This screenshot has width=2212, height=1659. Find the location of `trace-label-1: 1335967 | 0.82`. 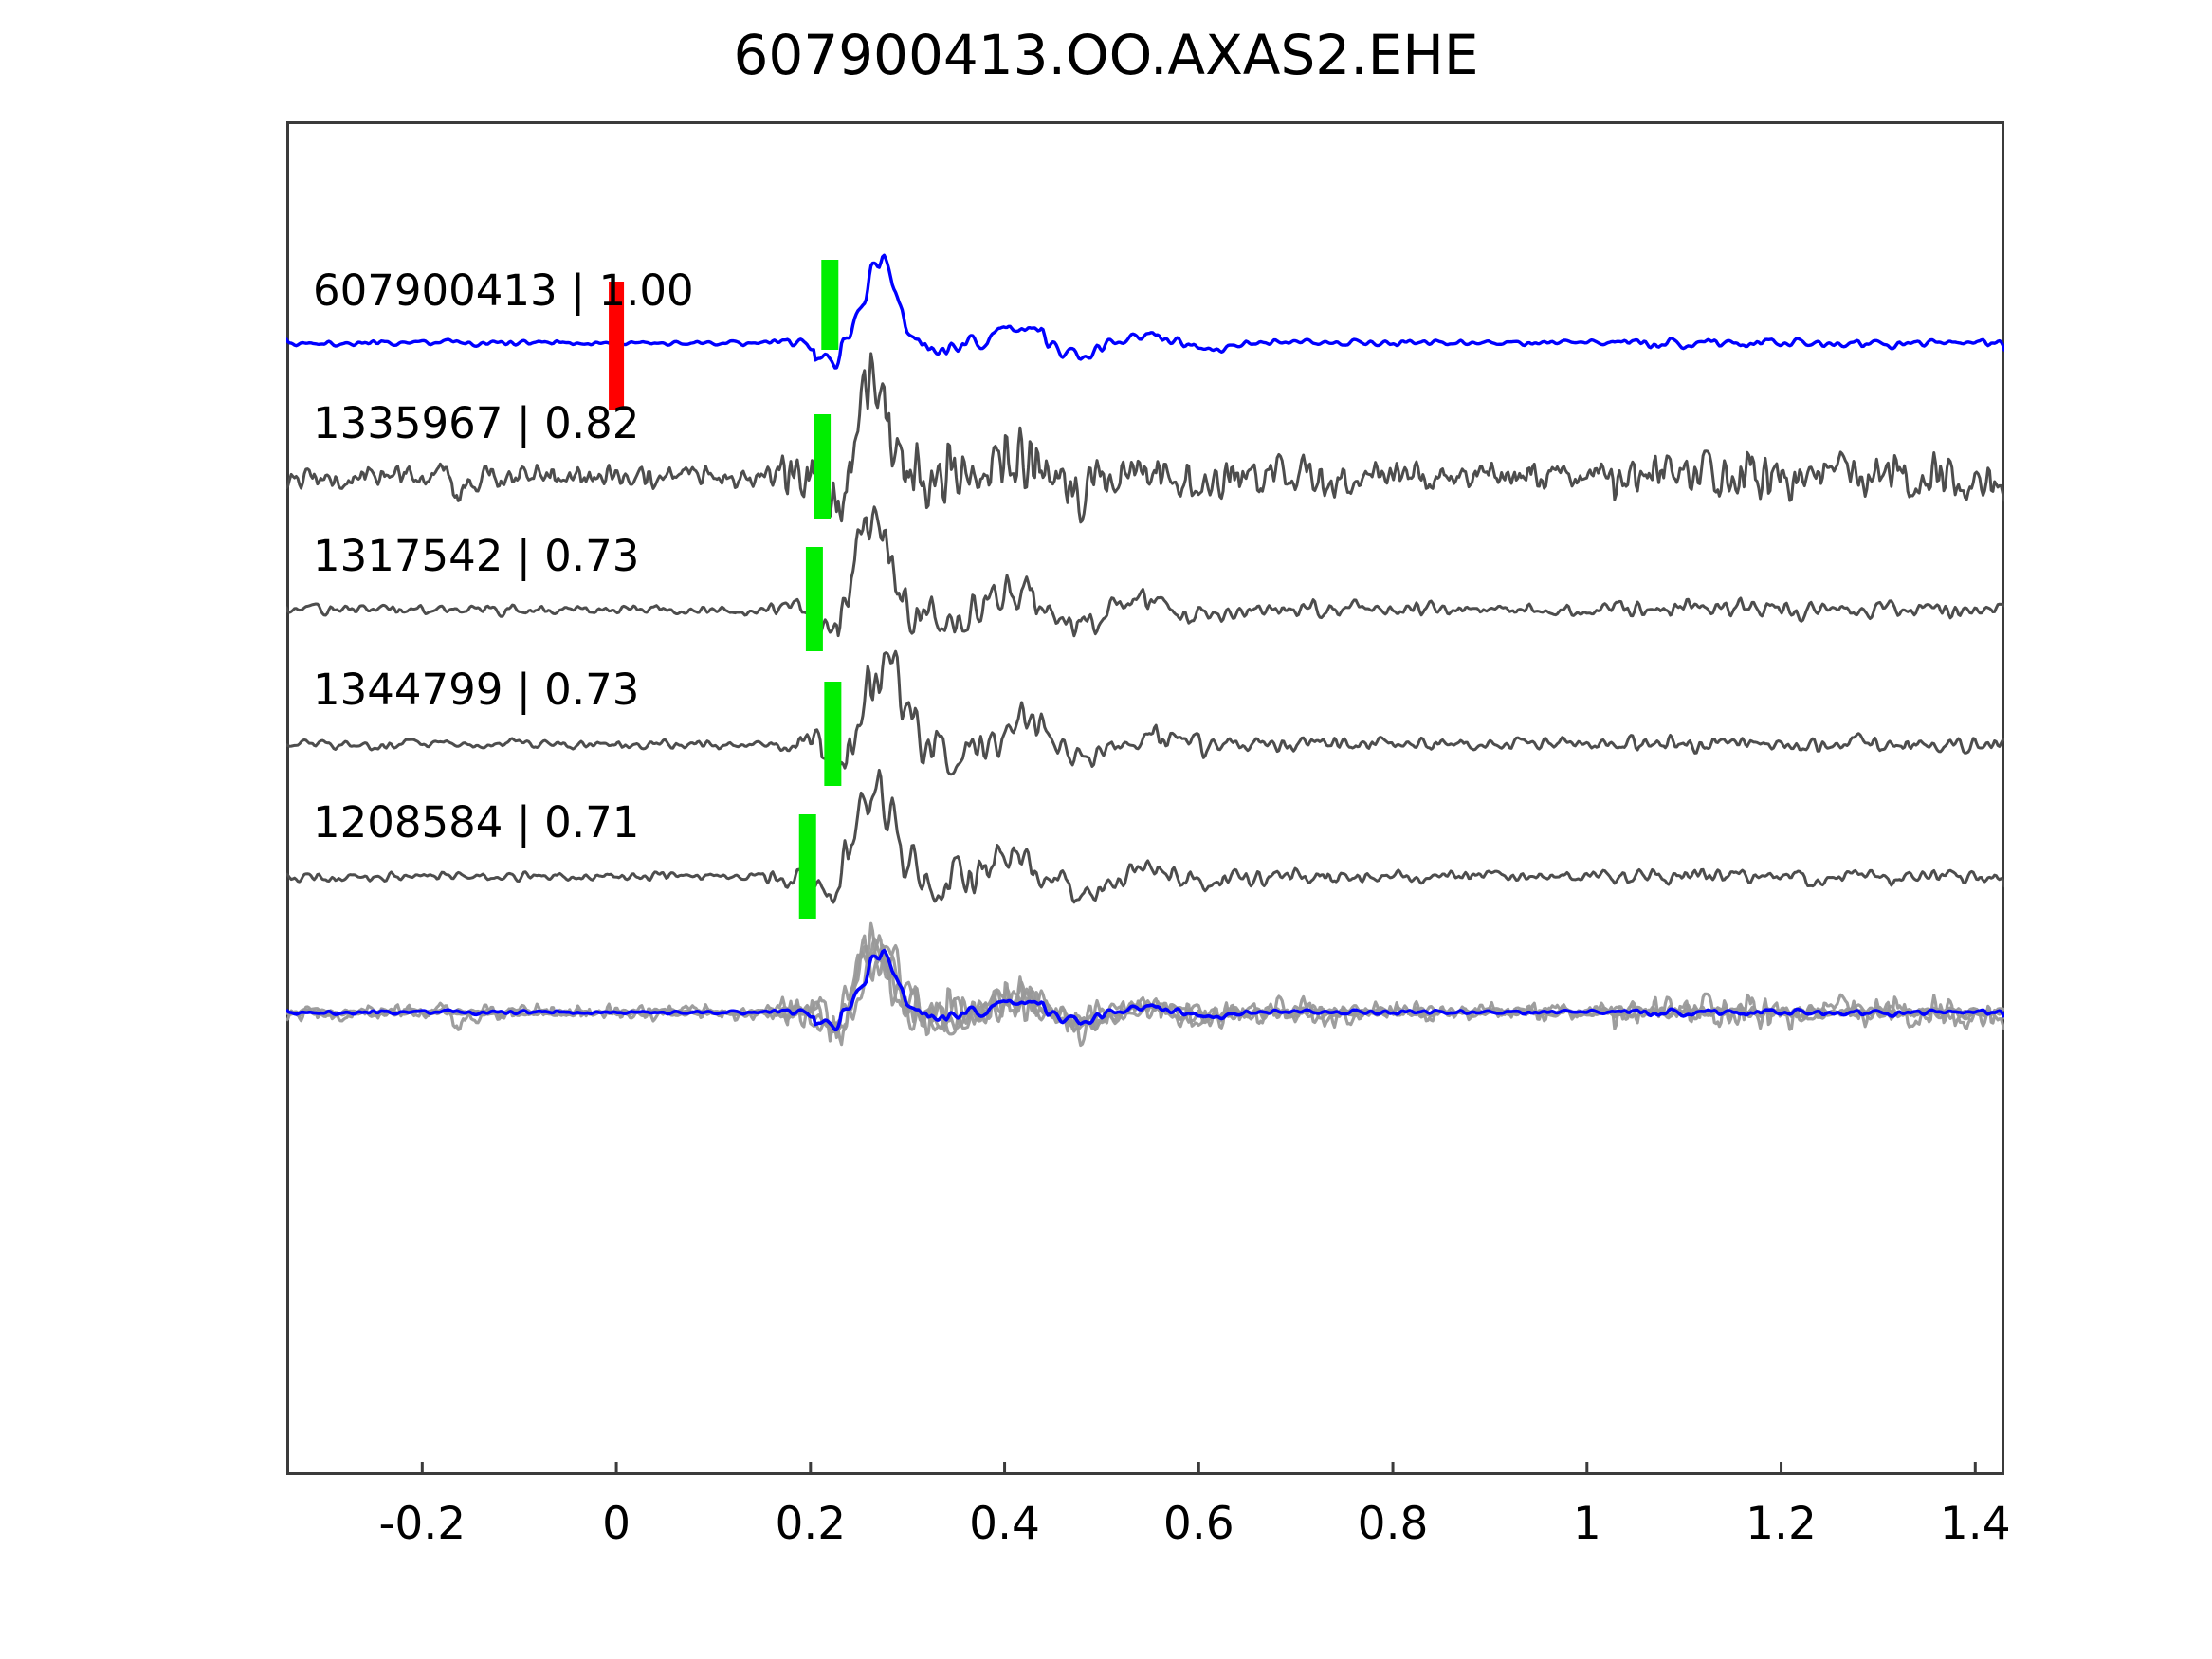

trace-label-1: 1335967 | 0.82 is located at coordinates (476, 423).